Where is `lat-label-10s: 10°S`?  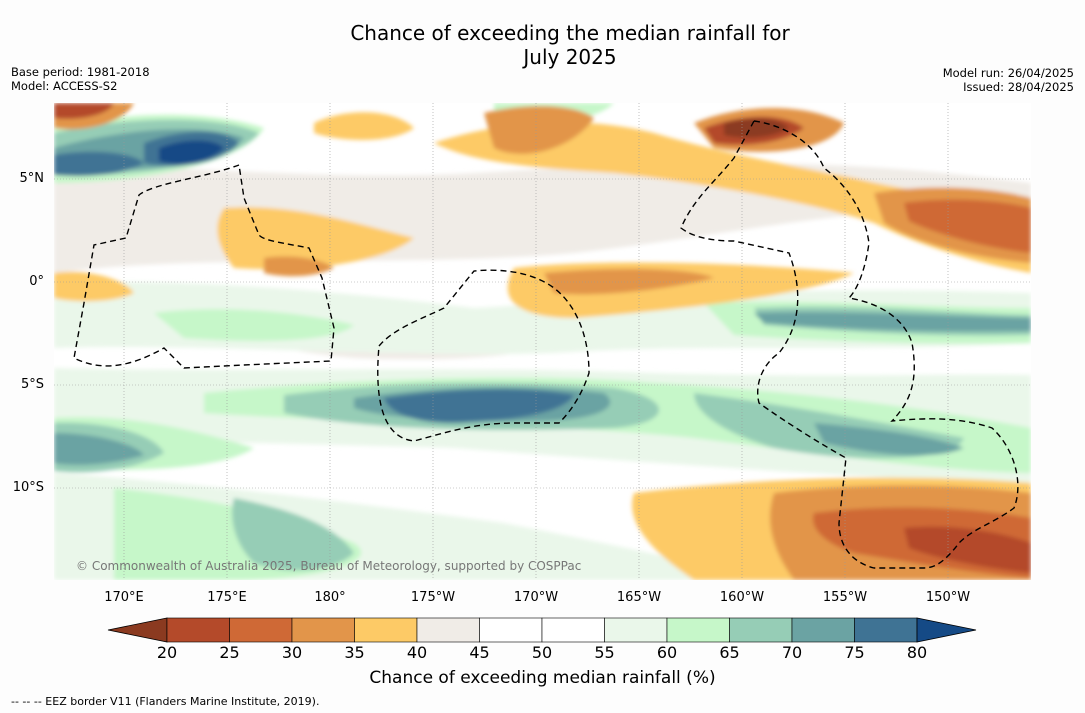 lat-label-10s: 10°S is located at coordinates (28, 487).